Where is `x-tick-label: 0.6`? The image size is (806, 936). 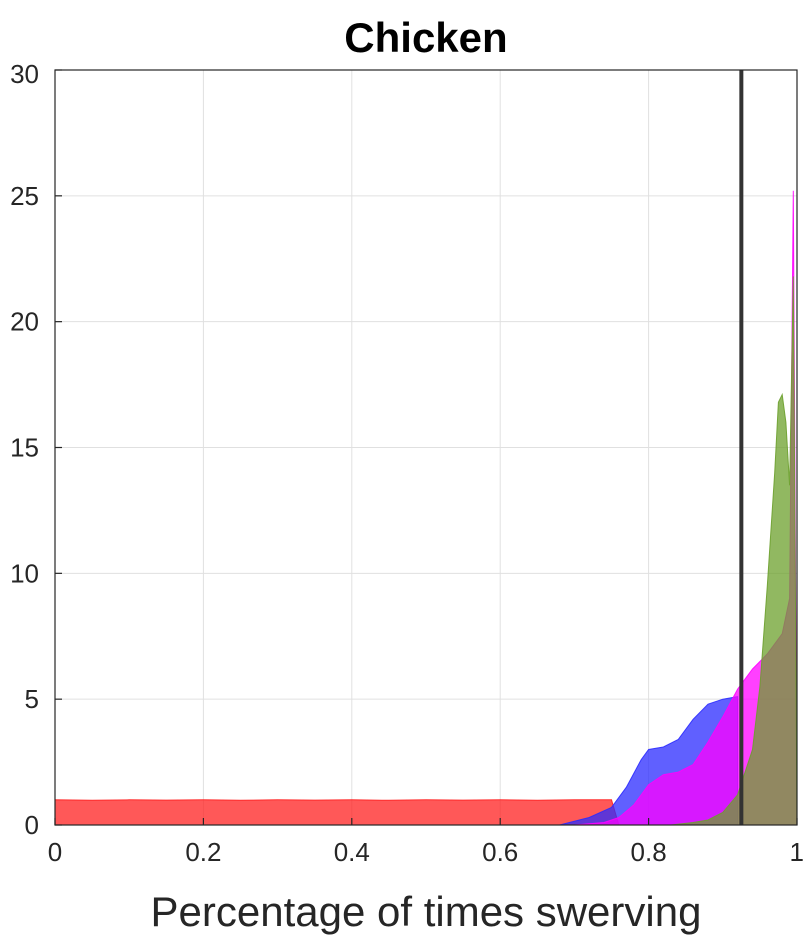
x-tick-label: 0.6 is located at coordinates (500, 852).